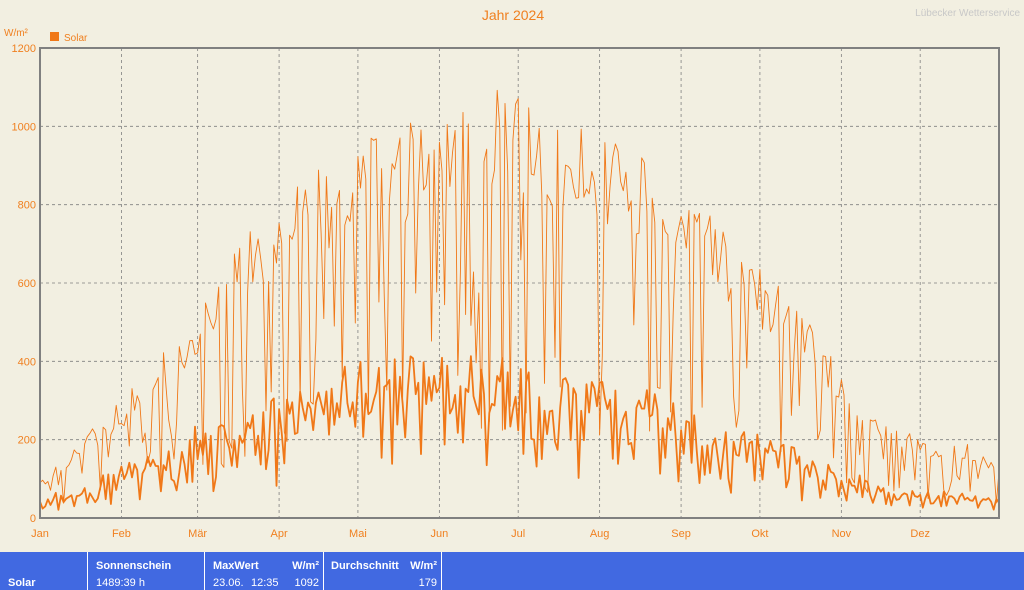 The width and height of the screenshot is (1024, 590). I want to click on sunshine-value: 1489:39 h, so click(120, 583).